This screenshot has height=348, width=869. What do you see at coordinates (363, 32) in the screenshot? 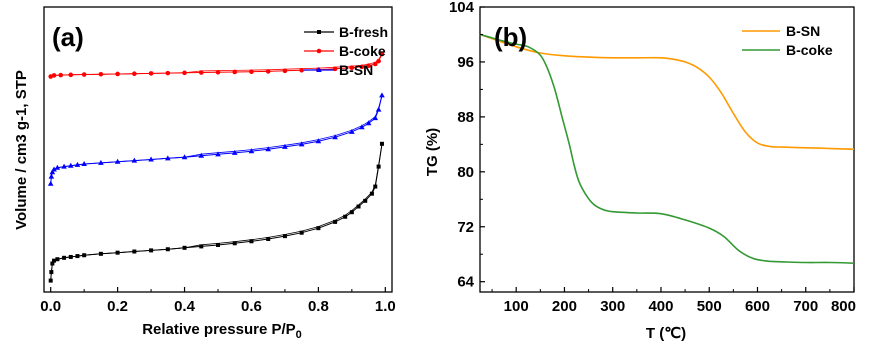
I see `legend-b-fresh-label: B-fresh` at bounding box center [363, 32].